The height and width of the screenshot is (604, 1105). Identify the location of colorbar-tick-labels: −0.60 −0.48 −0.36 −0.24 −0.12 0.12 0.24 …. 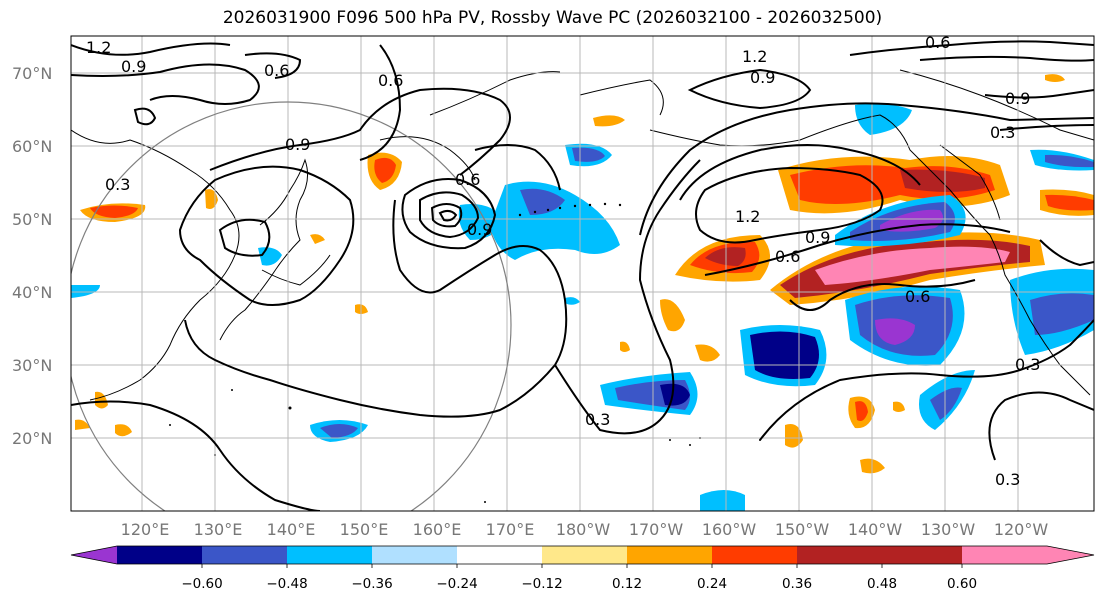
(579, 584).